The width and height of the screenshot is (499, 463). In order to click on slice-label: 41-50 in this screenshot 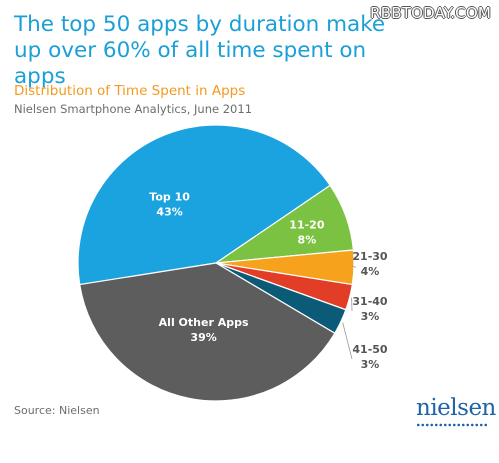, I will do `click(370, 349)`.